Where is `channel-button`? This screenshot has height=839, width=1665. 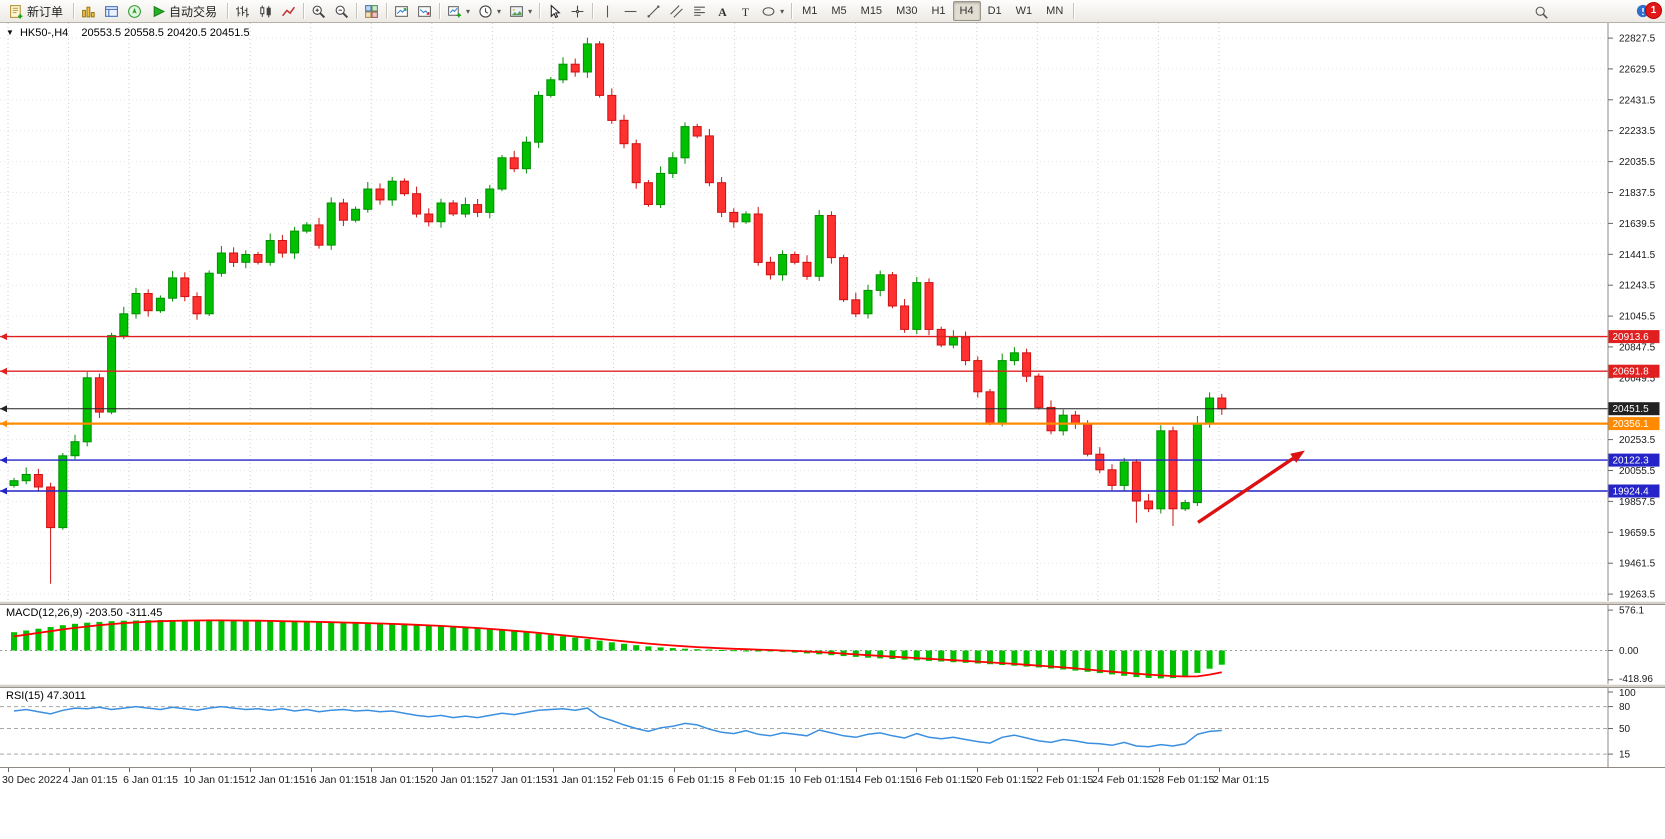 channel-button is located at coordinates (676, 11).